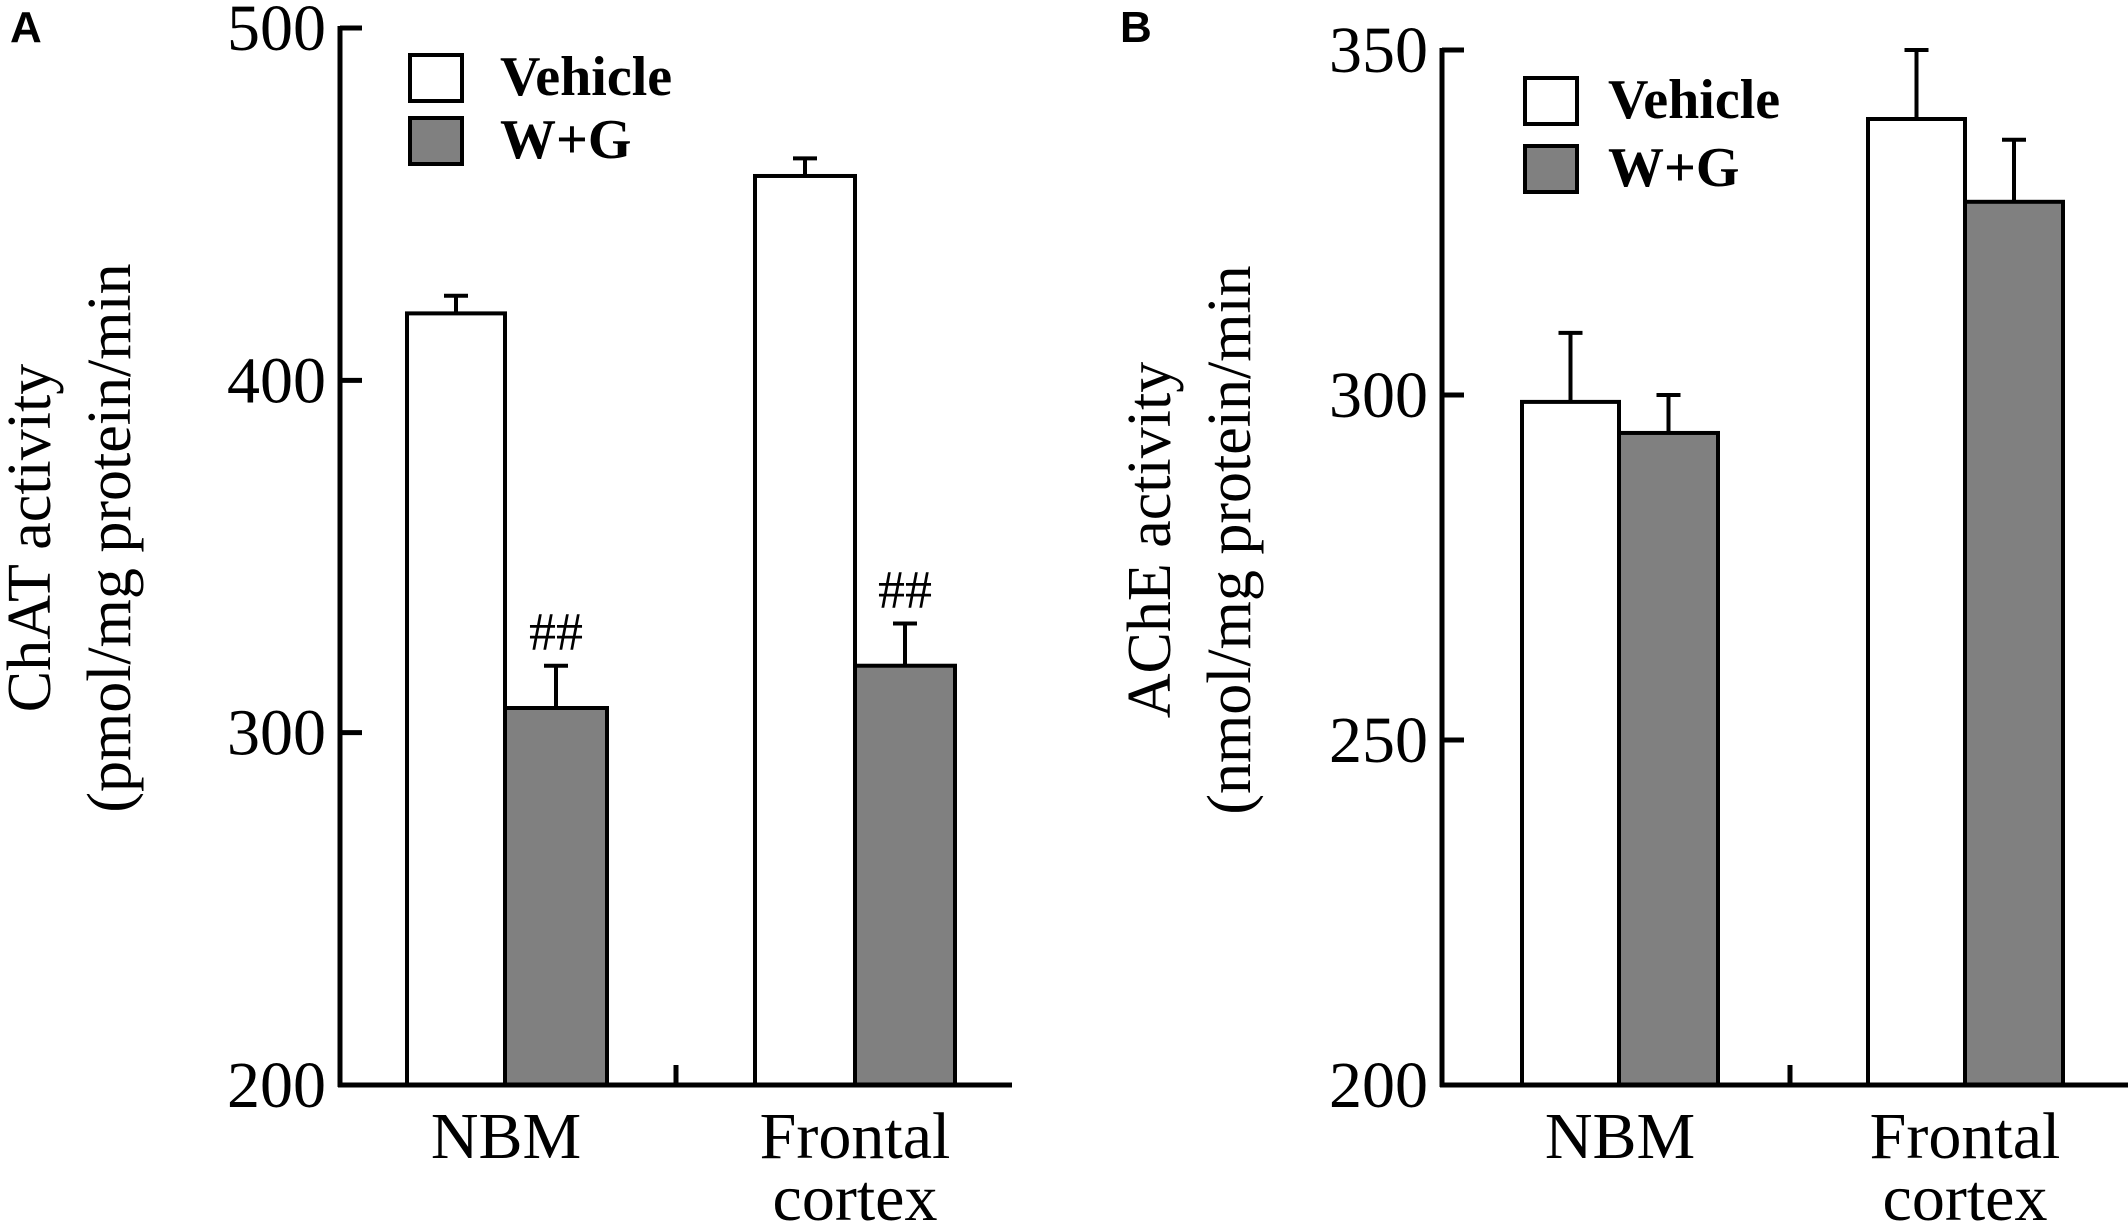 This screenshot has height=1225, width=2128. Describe the element at coordinates (110, 537) in the screenshot. I see `y-axis-label: (pmol/mg protein/min` at that location.